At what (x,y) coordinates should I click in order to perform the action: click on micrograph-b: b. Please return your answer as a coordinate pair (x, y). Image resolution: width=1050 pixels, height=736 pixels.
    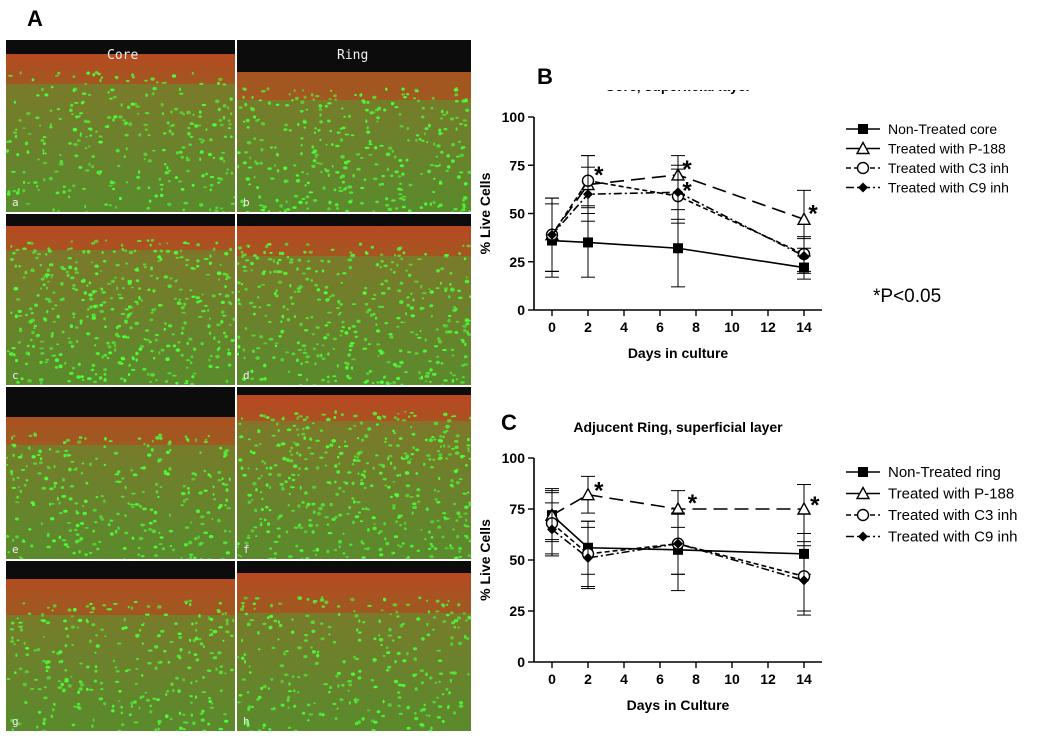
    Looking at the image, I should click on (354, 126).